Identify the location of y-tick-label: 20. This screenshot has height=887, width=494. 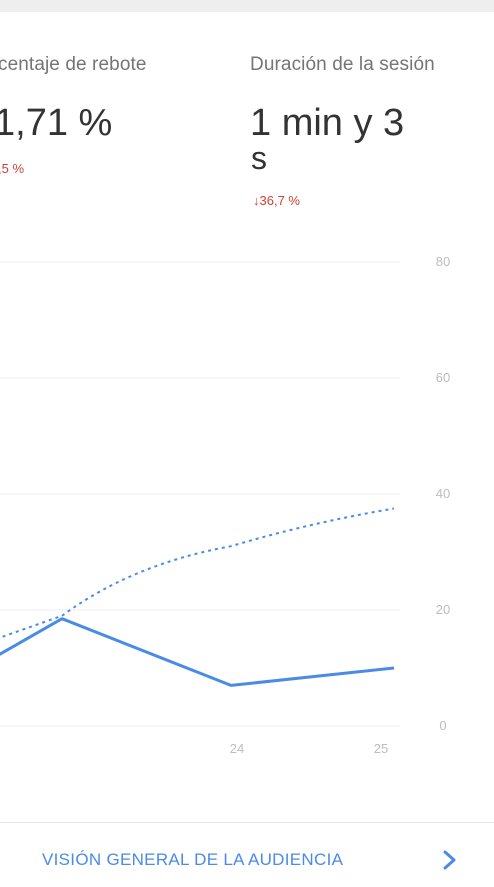
(443, 609).